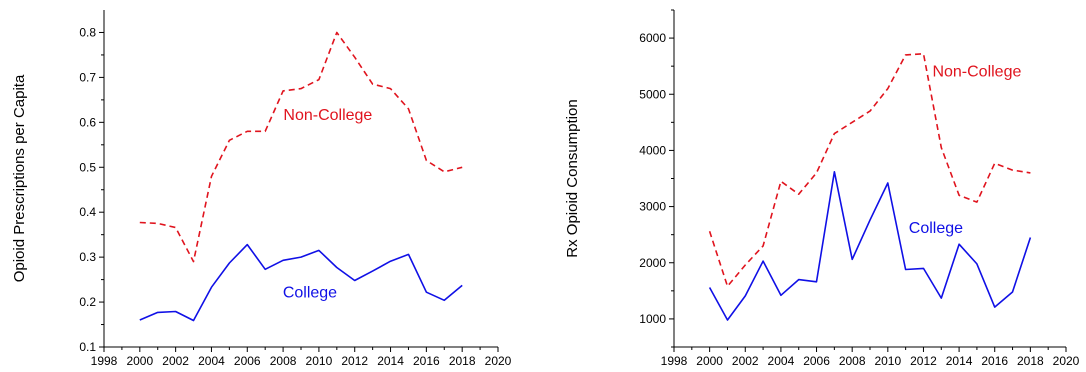 Image resolution: width=1086 pixels, height=372 pixels. What do you see at coordinates (936, 228) in the screenshot?
I see `right-series-college-label: College` at bounding box center [936, 228].